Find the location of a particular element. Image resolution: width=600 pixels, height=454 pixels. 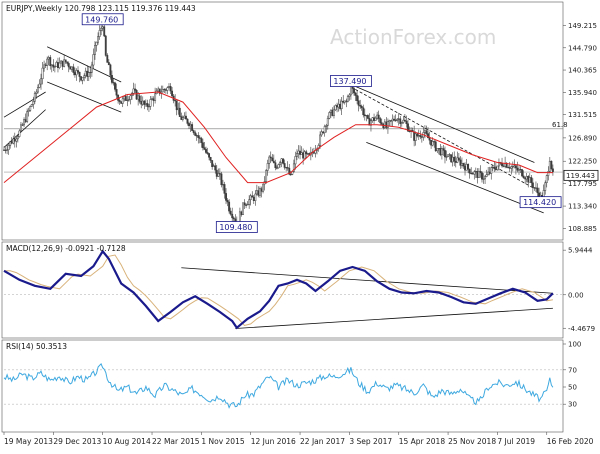

price-tick-label: 131.515 is located at coordinates (582, 115).